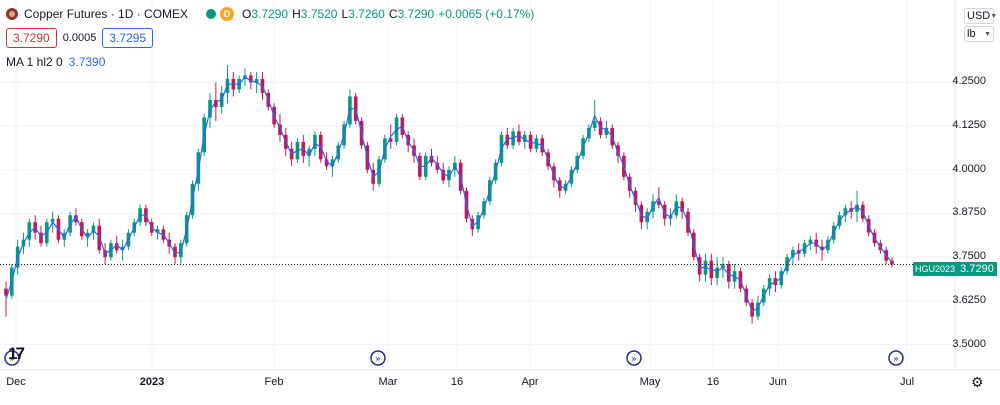 Image resolution: width=1000 pixels, height=405 pixels. Describe the element at coordinates (907, 382) in the screenshot. I see `time-tick-label: Jul` at that location.